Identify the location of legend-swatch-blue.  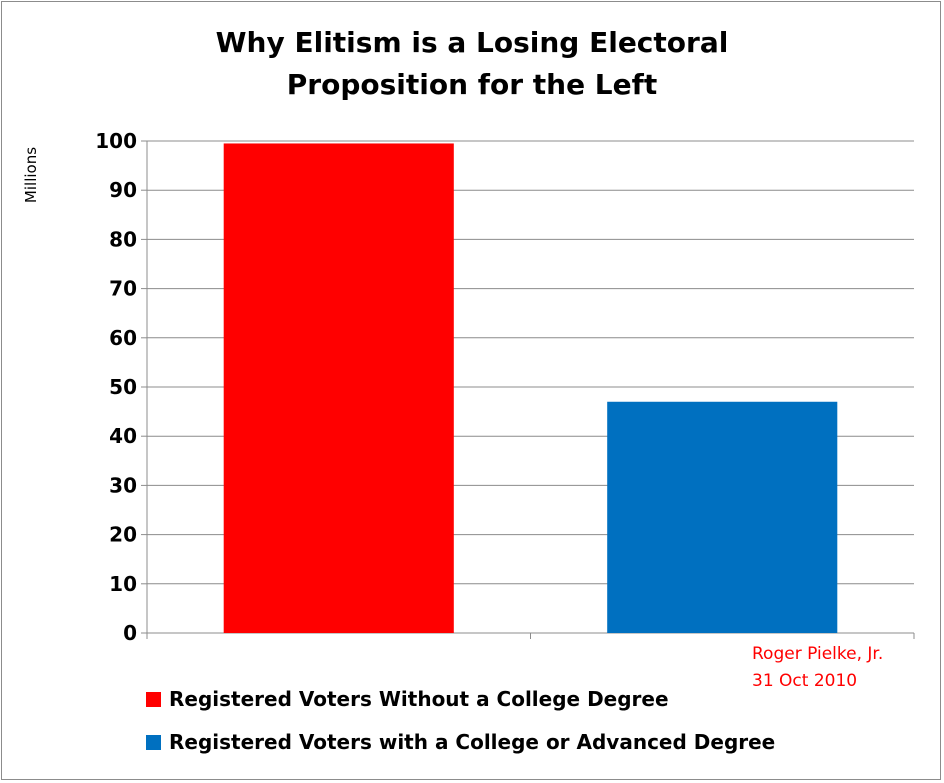
(153, 742).